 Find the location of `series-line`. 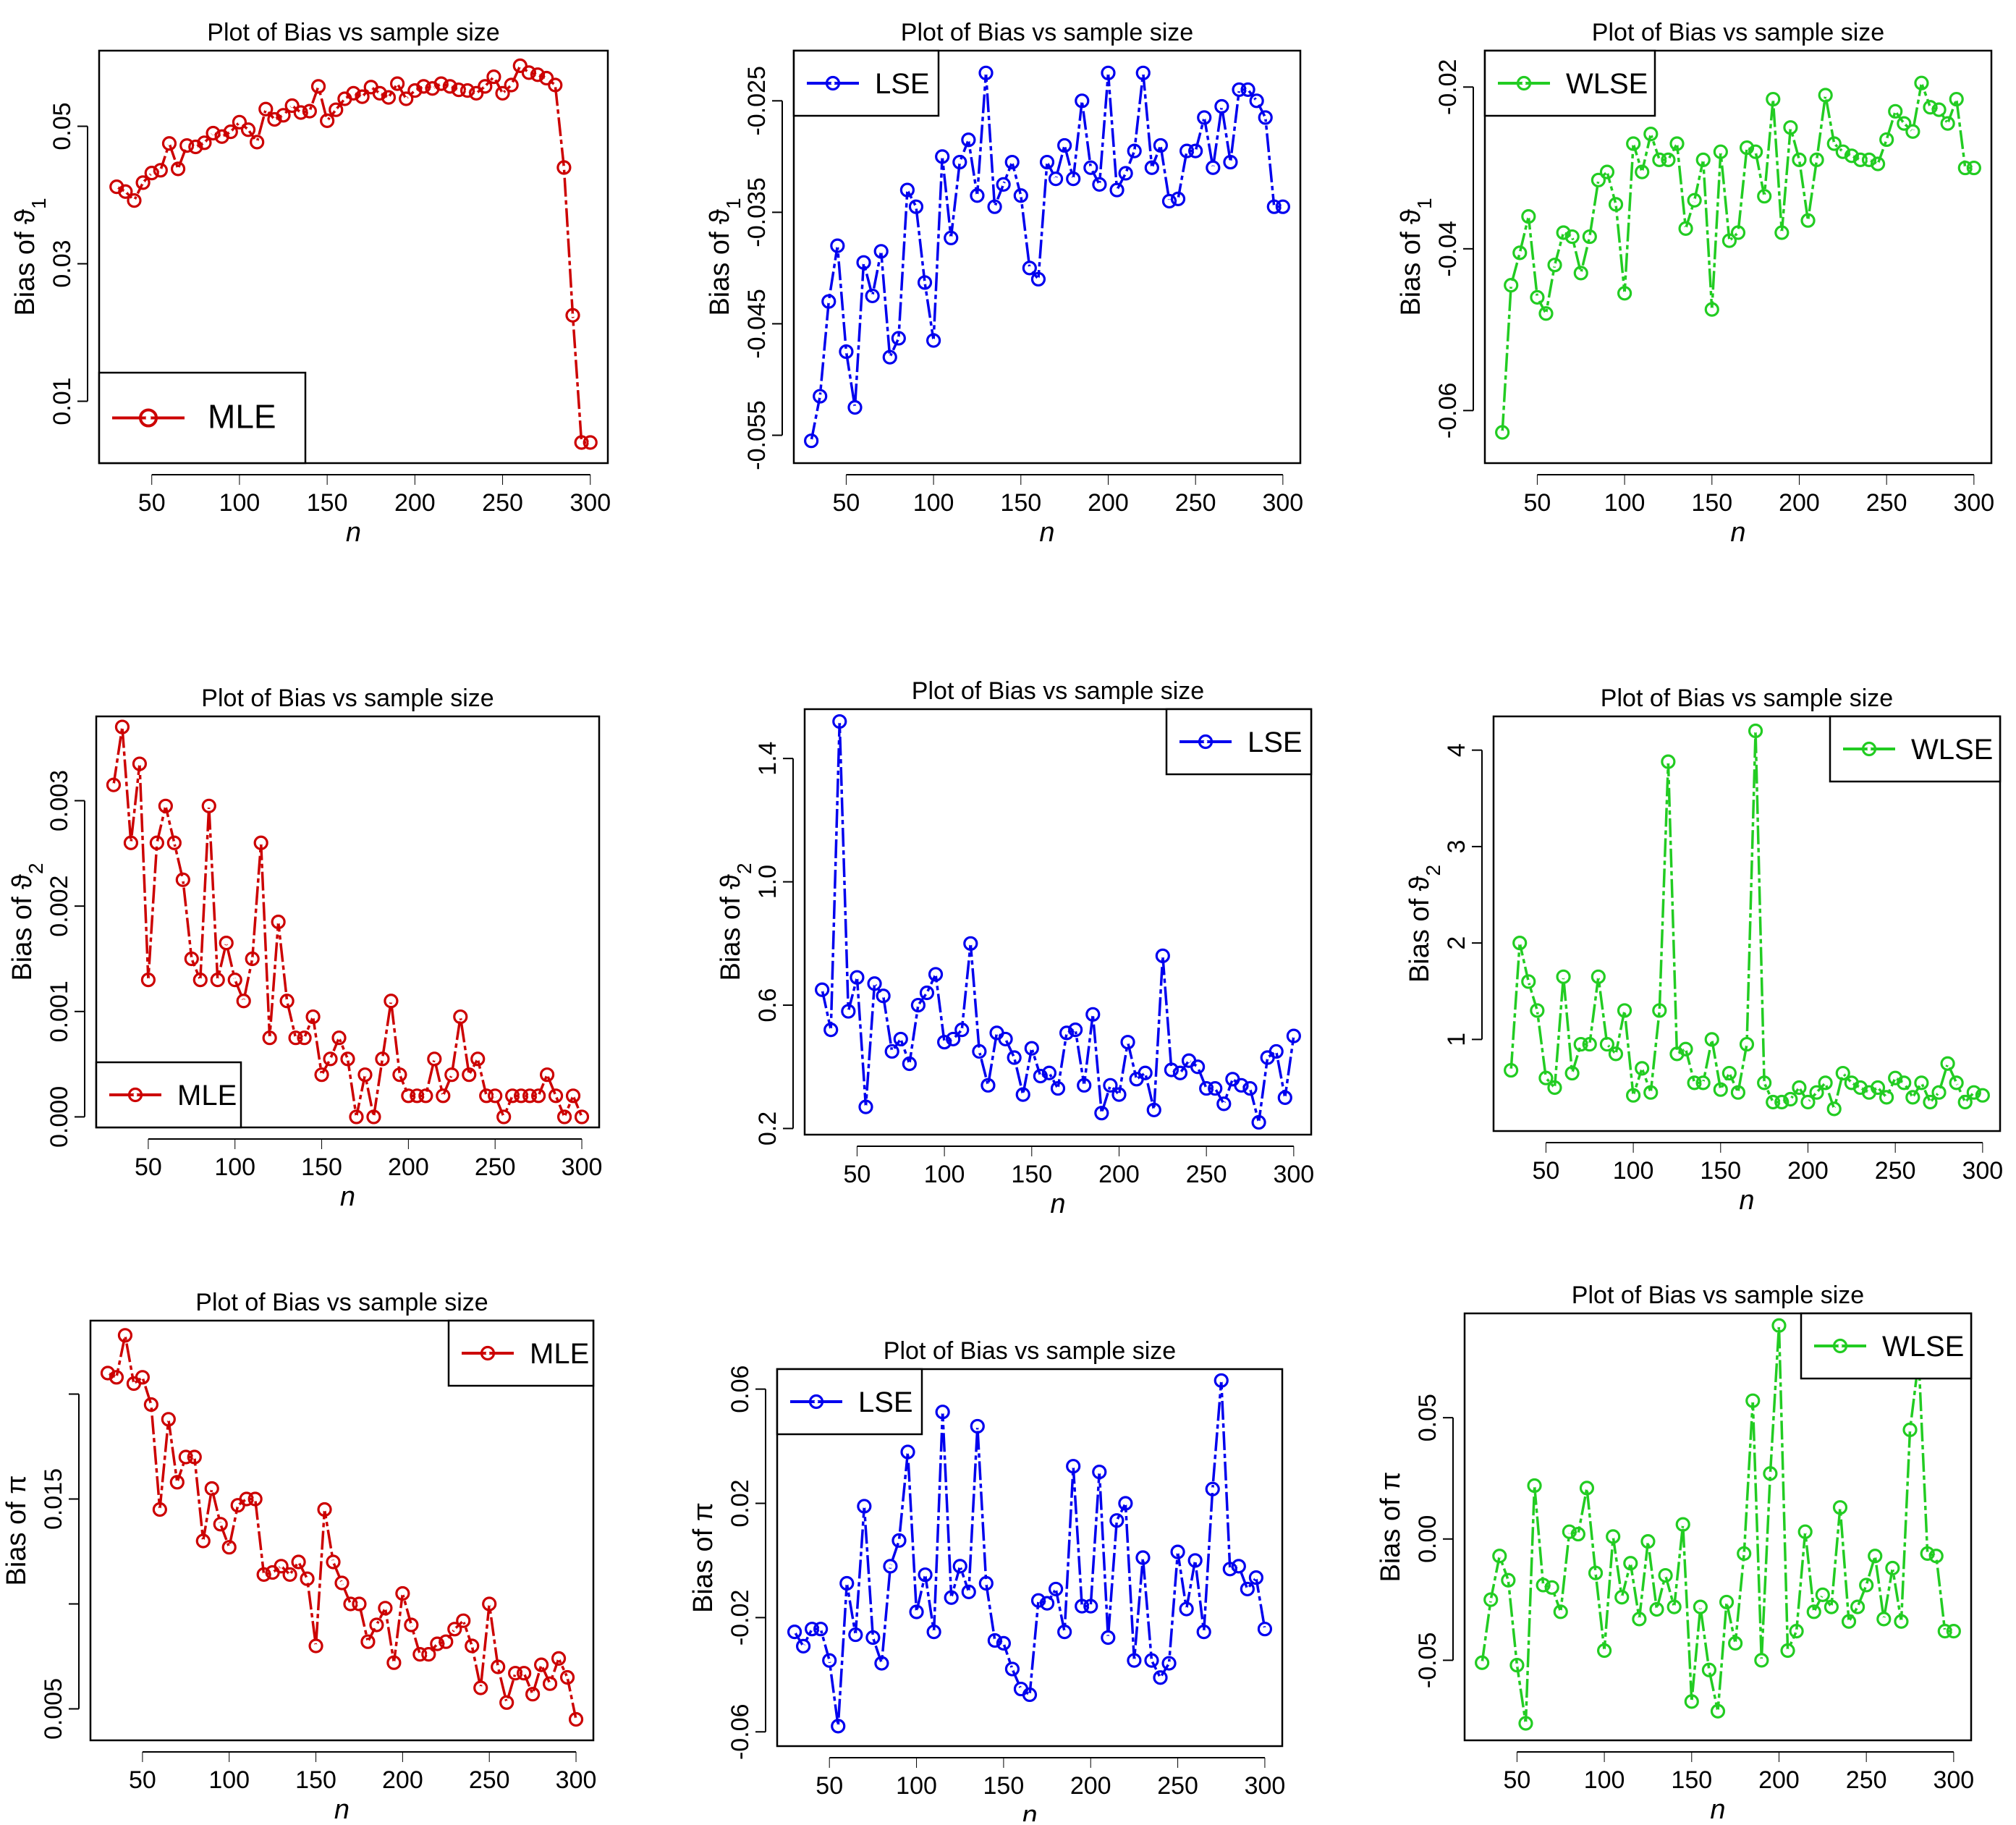

series-line is located at coordinates (1058, 922).